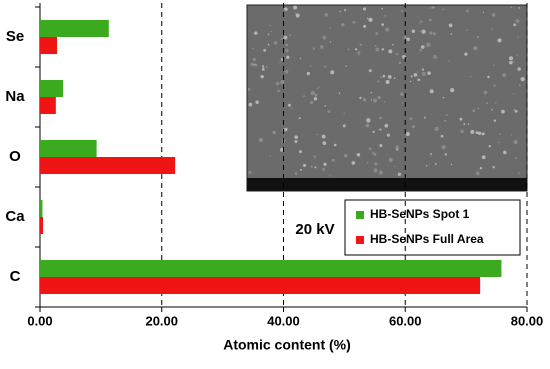  I want to click on sem-info-bar, so click(387, 184).